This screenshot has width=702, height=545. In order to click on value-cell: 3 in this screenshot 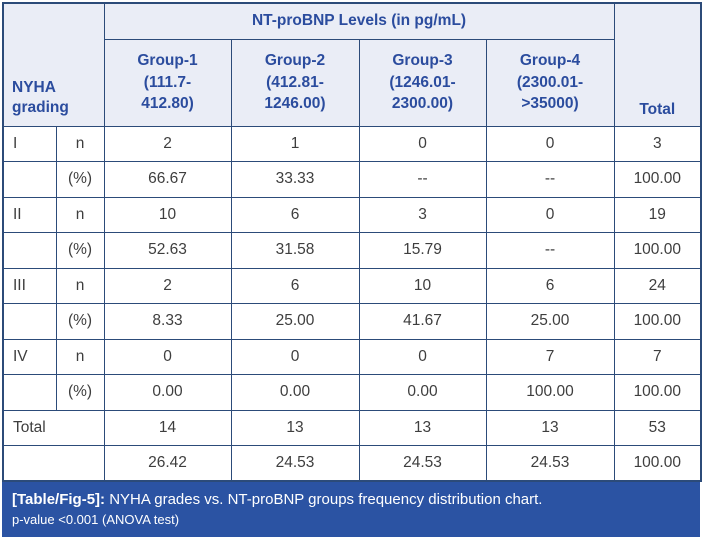, I will do `click(422, 214)`.